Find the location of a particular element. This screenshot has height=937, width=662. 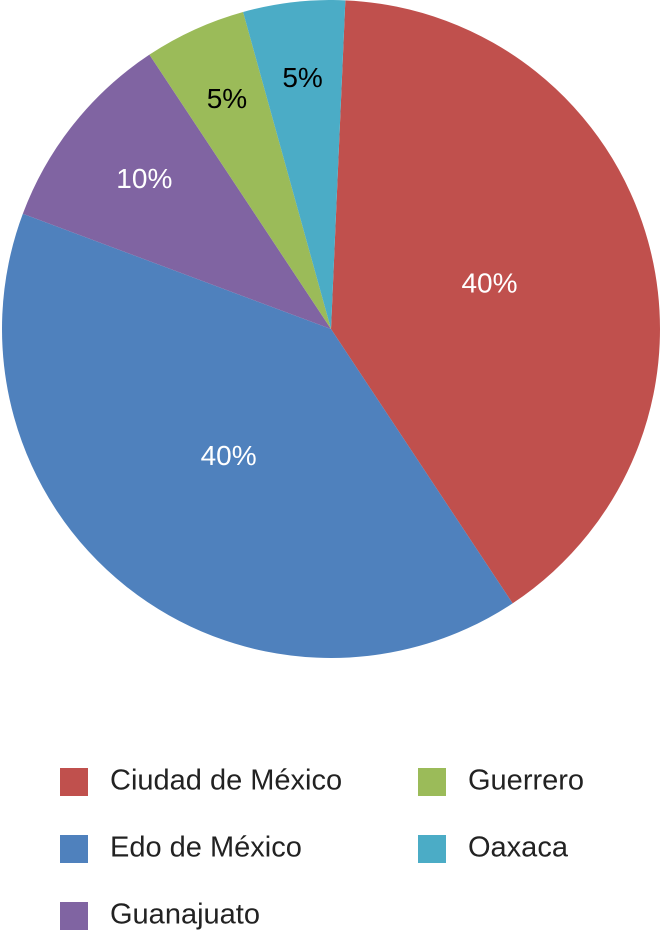

legend-label: Oaxaca is located at coordinates (518, 848).